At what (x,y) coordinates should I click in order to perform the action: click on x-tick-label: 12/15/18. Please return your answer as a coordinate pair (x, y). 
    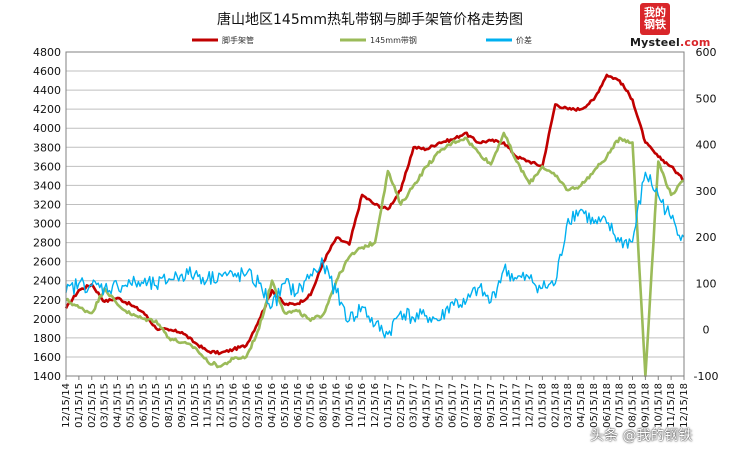
    Looking at the image, I should click on (684, 405).